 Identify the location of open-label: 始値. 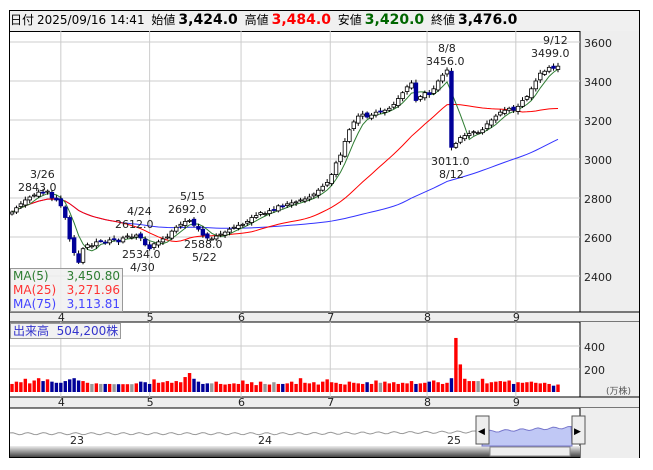
(163, 20).